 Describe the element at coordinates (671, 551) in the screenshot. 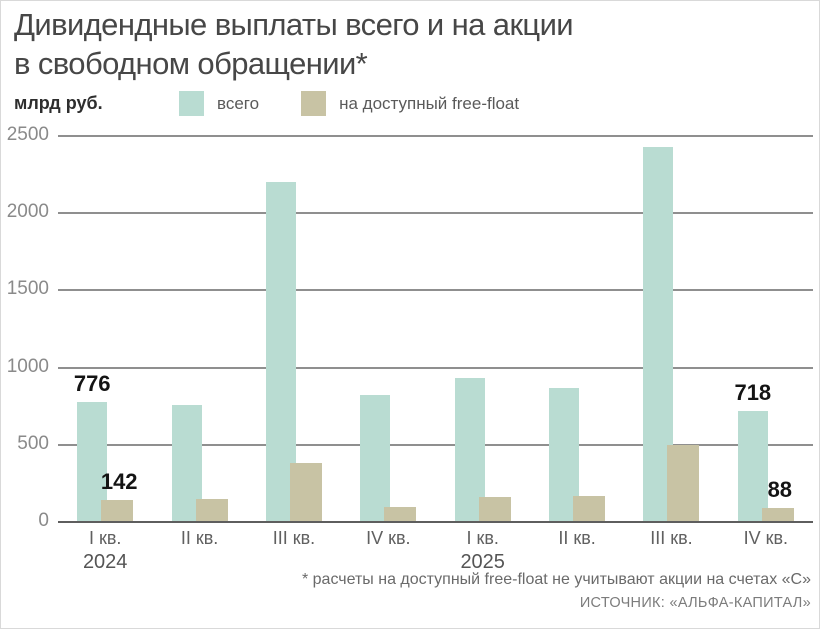

I see `x-tick-7: III кв.` at that location.